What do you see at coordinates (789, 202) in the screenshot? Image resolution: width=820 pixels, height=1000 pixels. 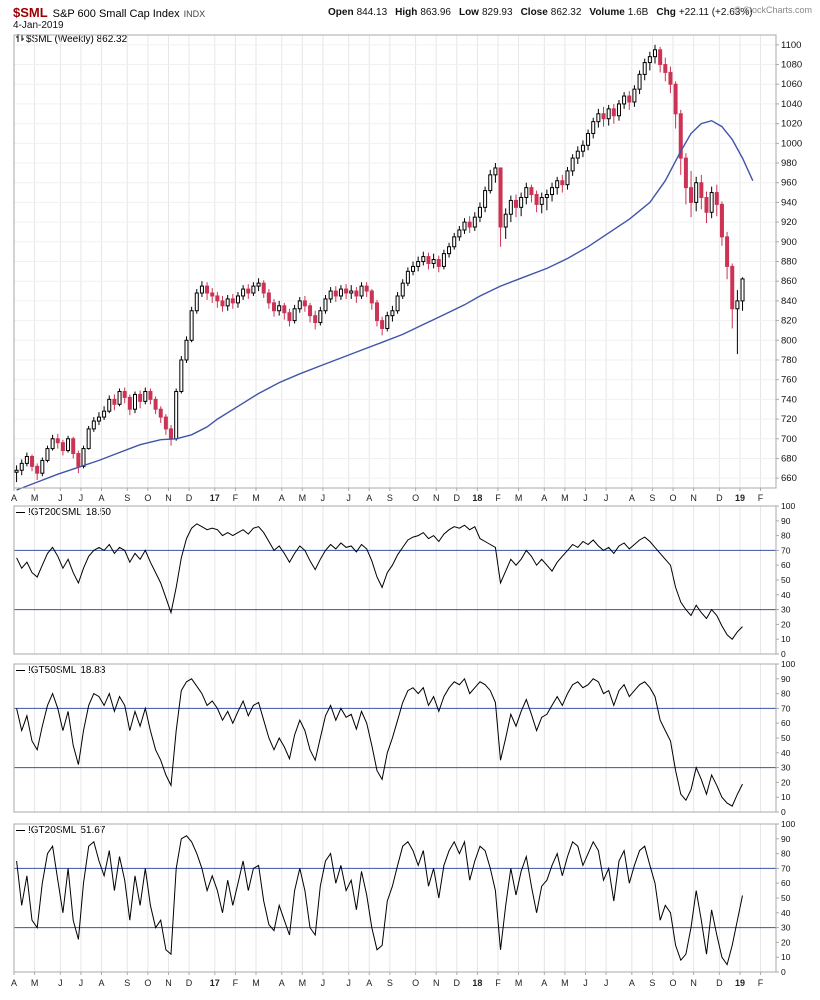 I see `svg-text: 940` at bounding box center [789, 202].